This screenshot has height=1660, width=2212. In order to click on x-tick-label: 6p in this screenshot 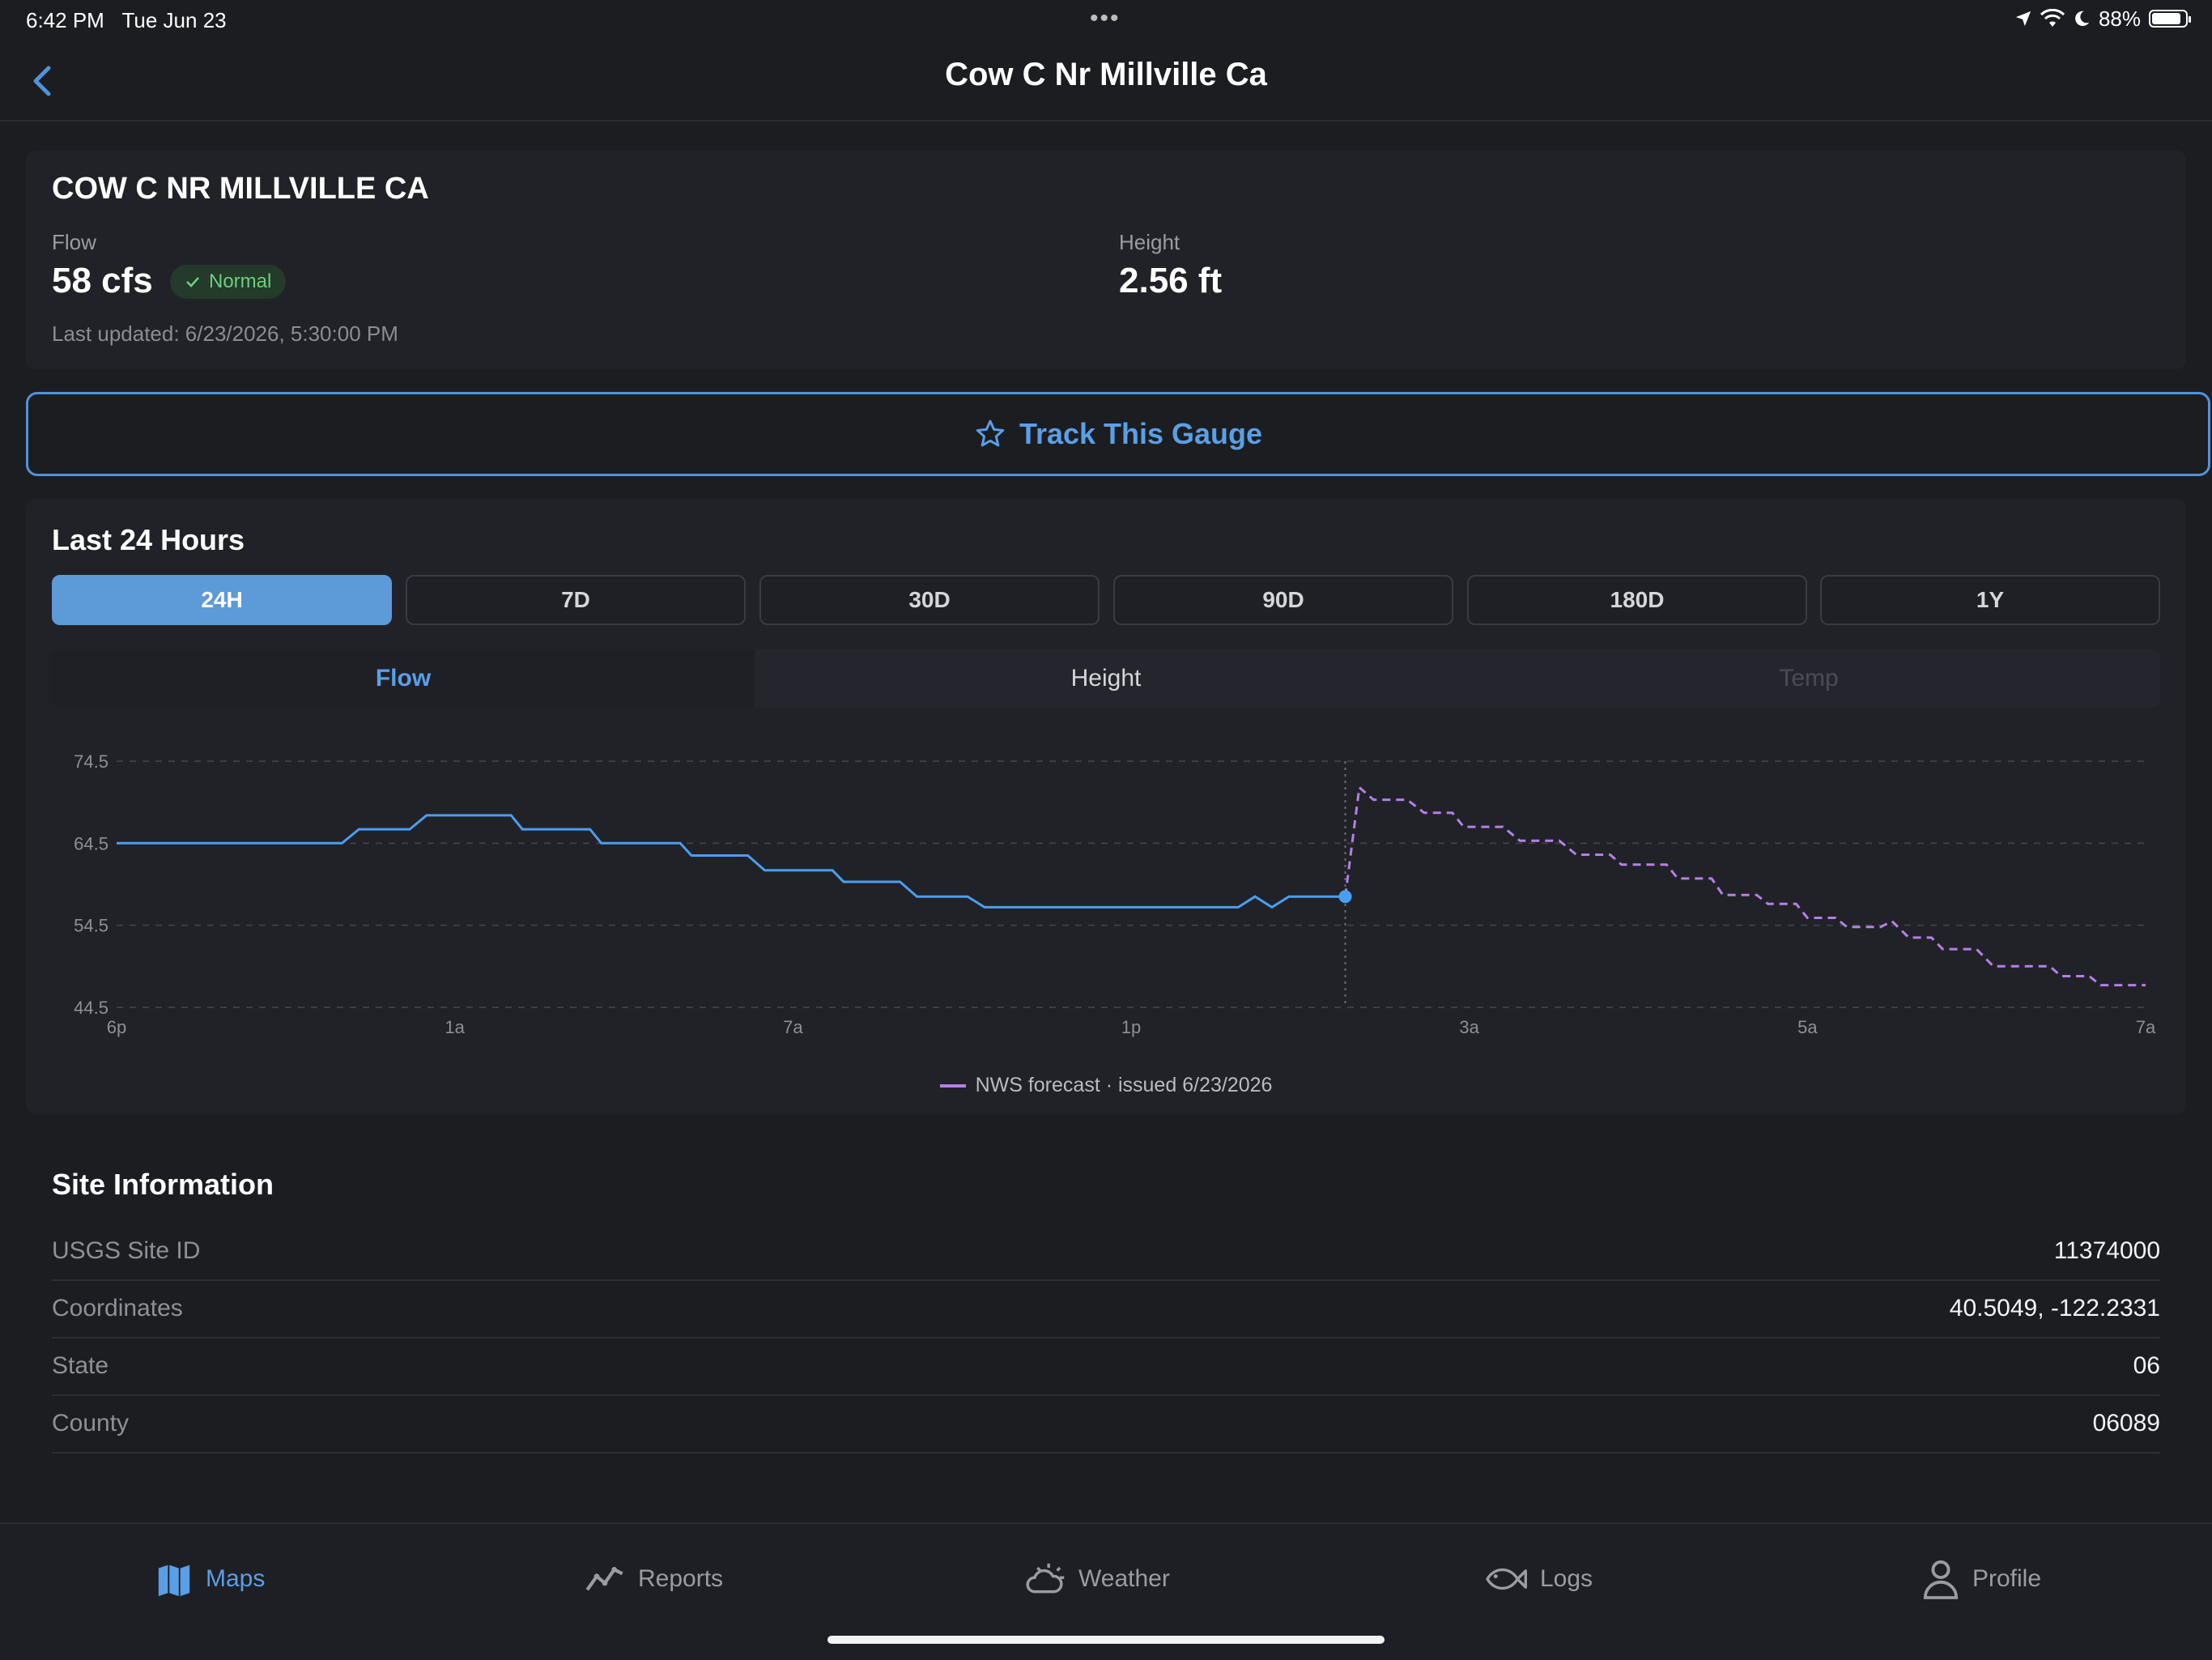, I will do `click(117, 1027)`.